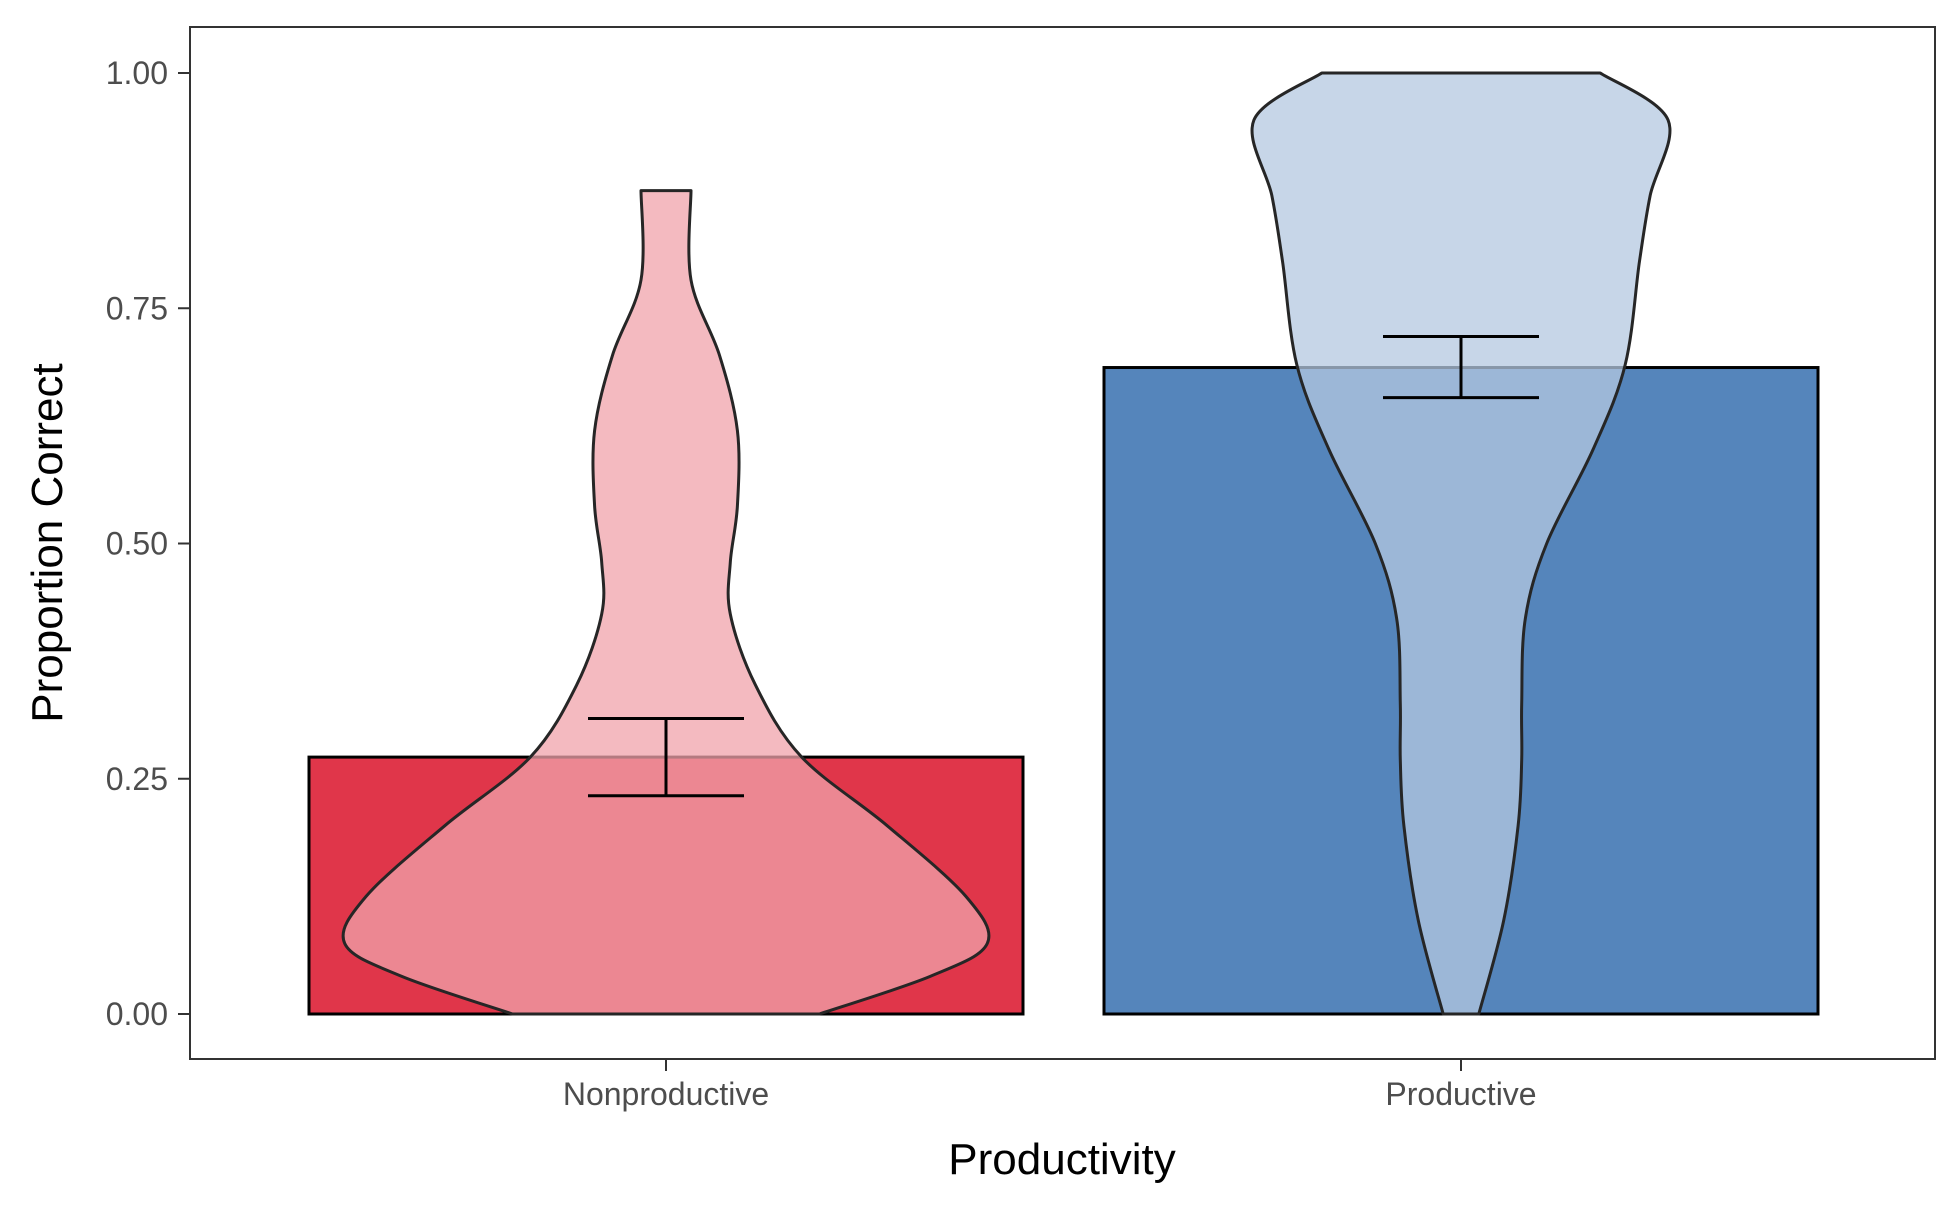 The image size is (1959, 1210). Describe the element at coordinates (137, 544) in the screenshot. I see `y-tick-label: 0.50` at that location.